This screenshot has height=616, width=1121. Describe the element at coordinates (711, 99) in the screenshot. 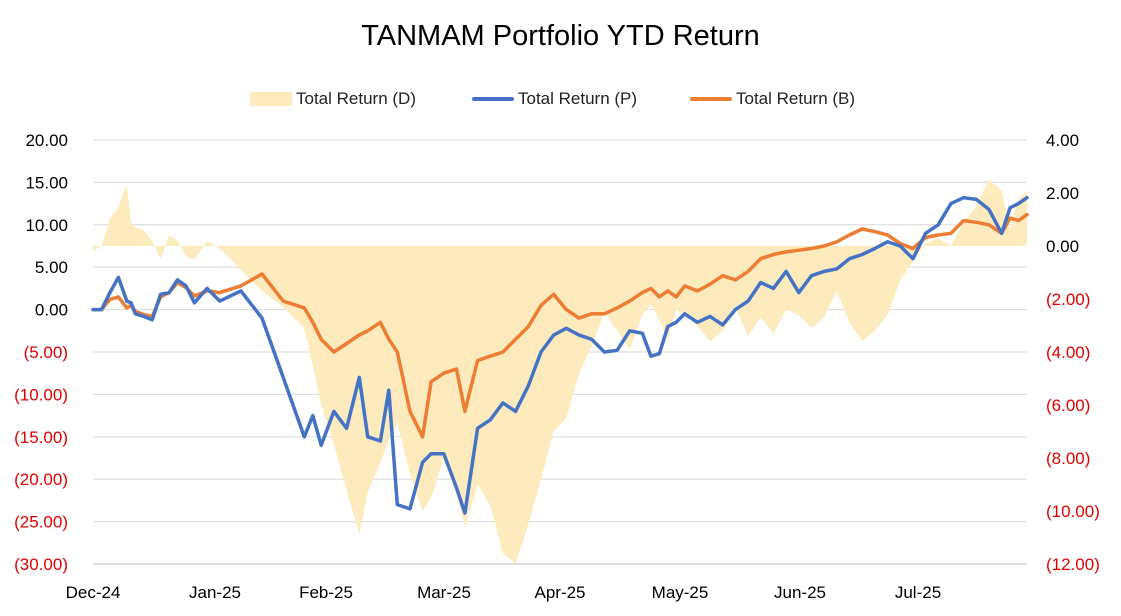

I see `legend-swatch-b` at that location.